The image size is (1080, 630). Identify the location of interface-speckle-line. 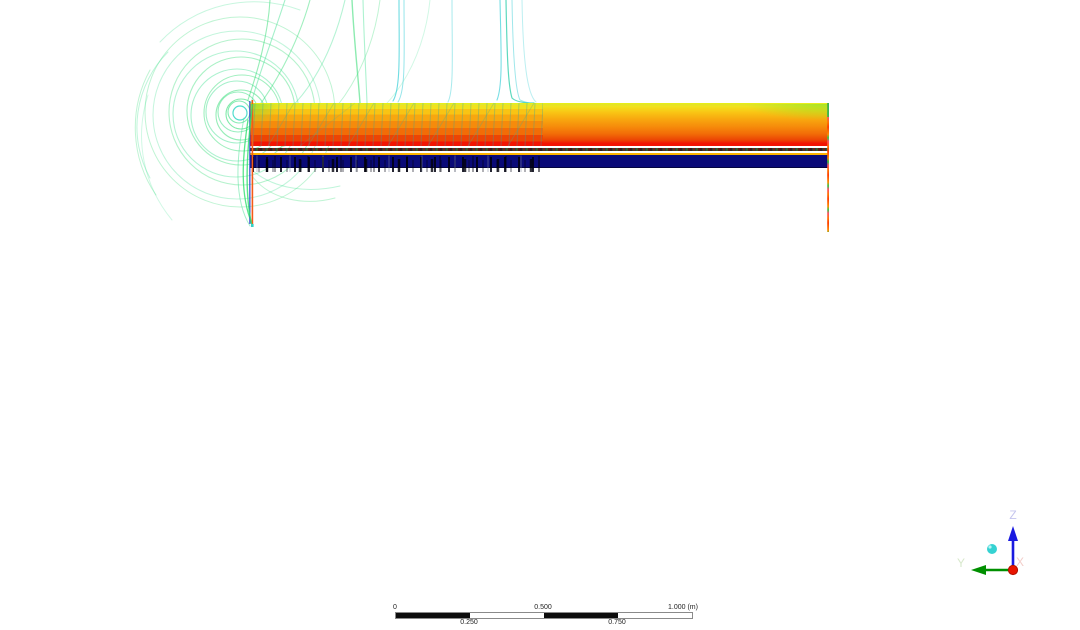
(539, 149).